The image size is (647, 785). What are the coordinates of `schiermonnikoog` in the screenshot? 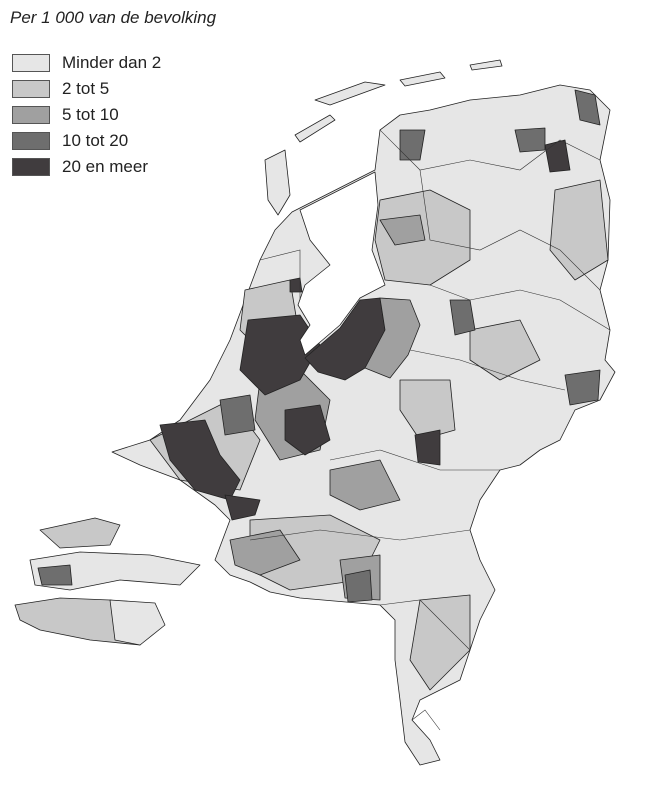 It's located at (486, 65).